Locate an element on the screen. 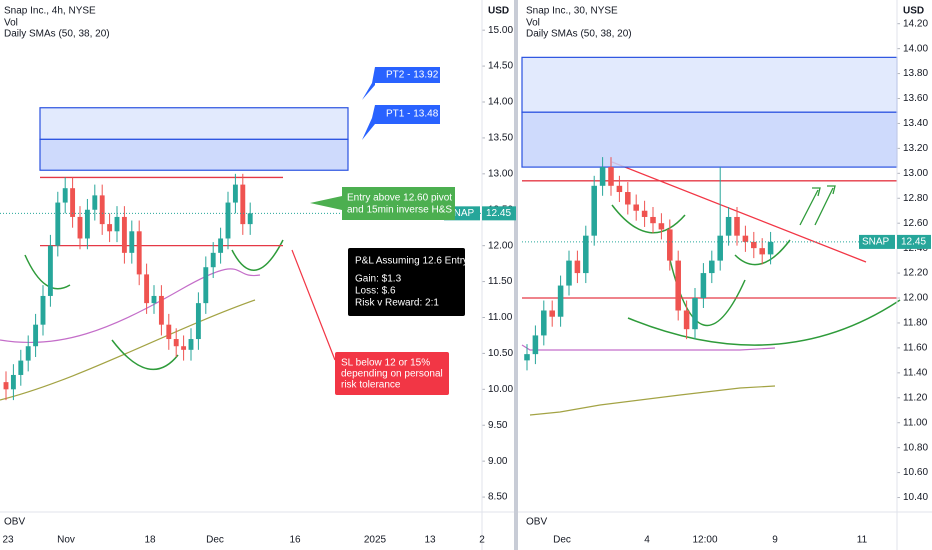 The width and height of the screenshot is (932, 550). x-tick-label: 9 is located at coordinates (775, 540).